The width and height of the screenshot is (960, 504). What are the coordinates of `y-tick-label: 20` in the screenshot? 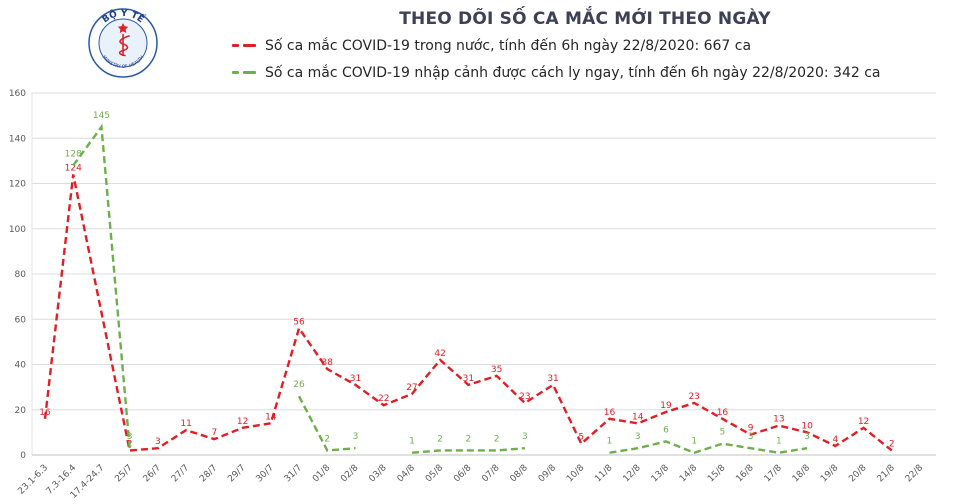 It's located at (21, 411).